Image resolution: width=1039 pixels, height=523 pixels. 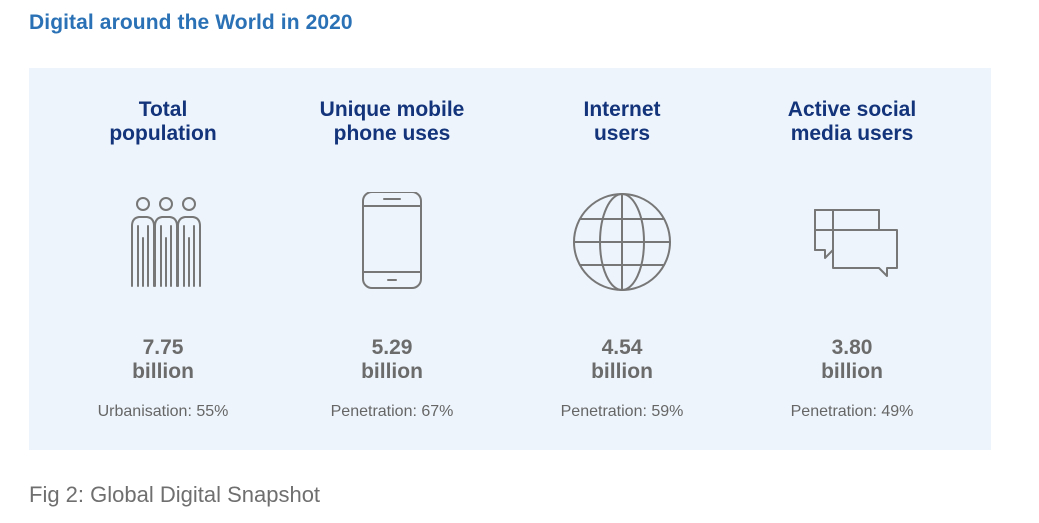 I want to click on page-title: Digital around the World in 2020, so click(x=191, y=22).